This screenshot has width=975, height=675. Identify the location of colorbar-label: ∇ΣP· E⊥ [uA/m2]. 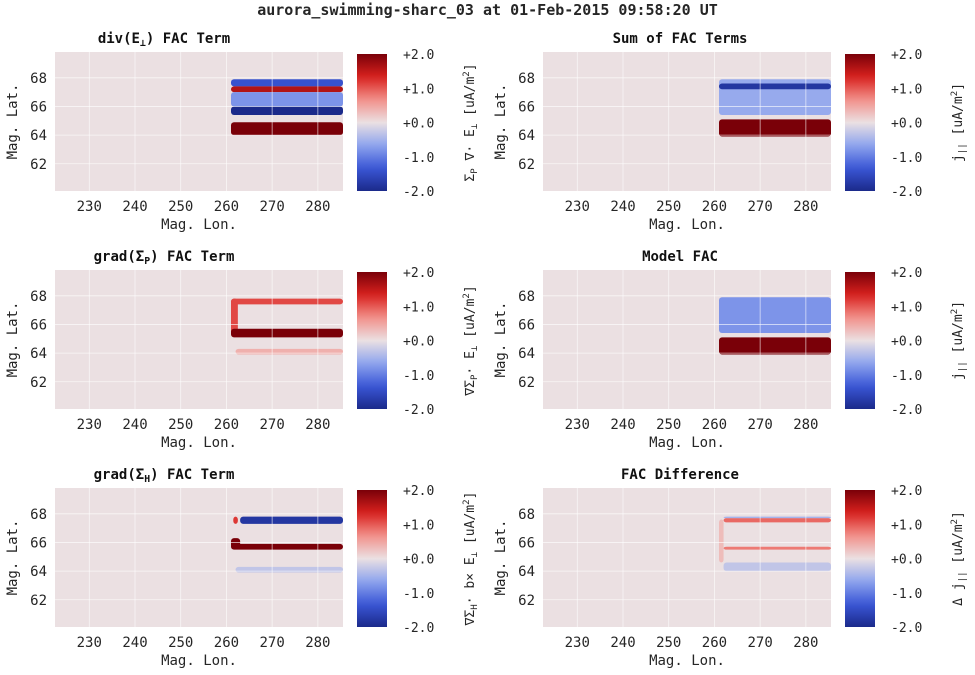
(471, 340).